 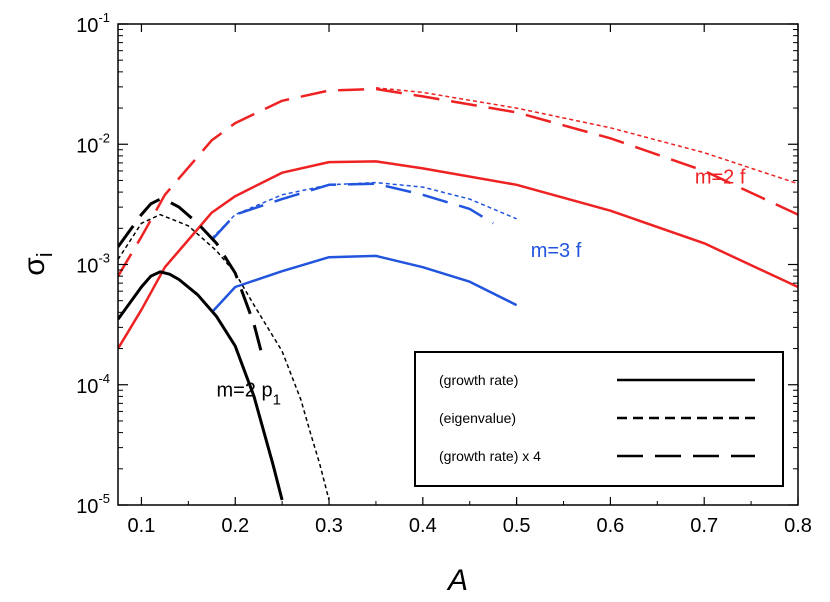 What do you see at coordinates (93, 384) in the screenshot?
I see `y-tick-label: 10⁻⁴` at bounding box center [93, 384].